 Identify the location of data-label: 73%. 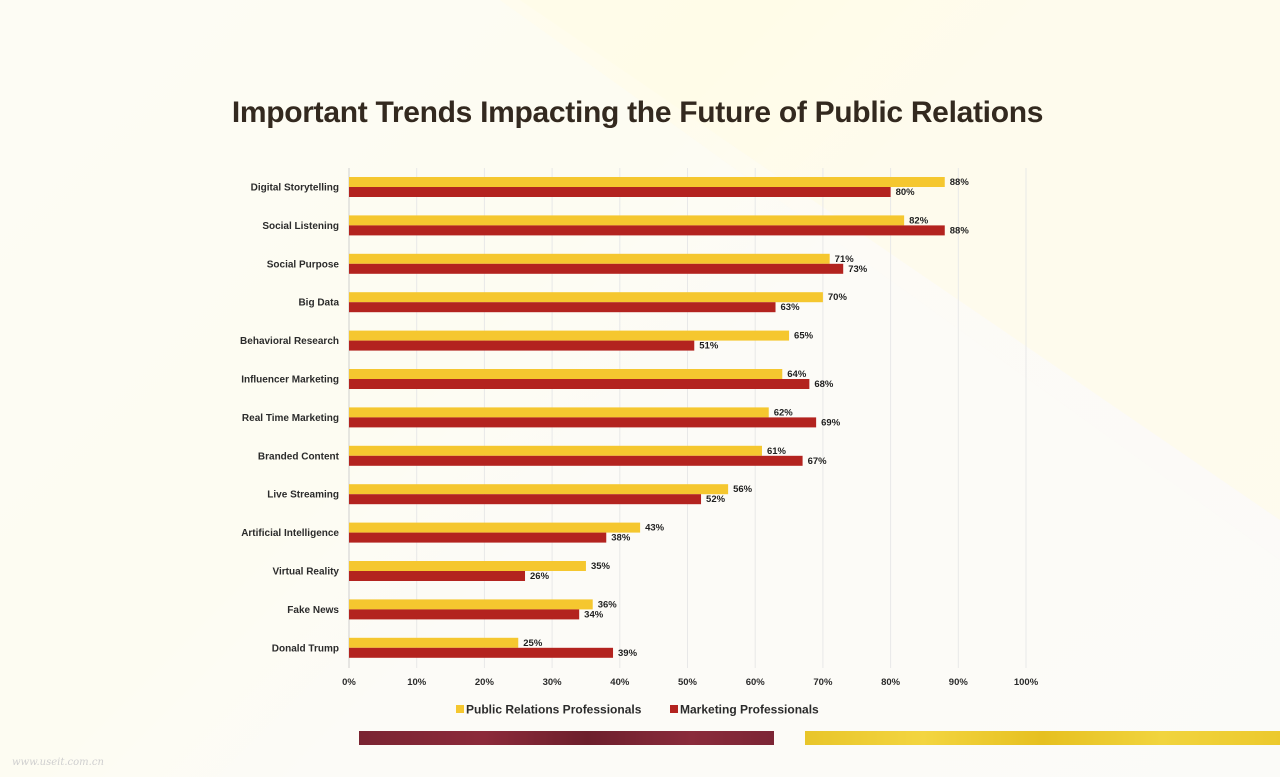
(858, 269).